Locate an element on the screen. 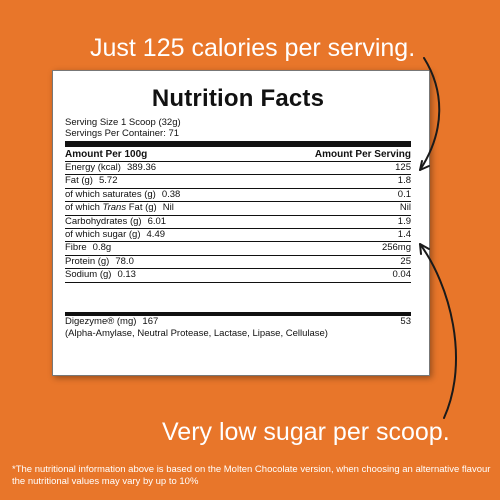 The image size is (500, 500). nutrient-name: Energy (kcal) is located at coordinates (93, 167).